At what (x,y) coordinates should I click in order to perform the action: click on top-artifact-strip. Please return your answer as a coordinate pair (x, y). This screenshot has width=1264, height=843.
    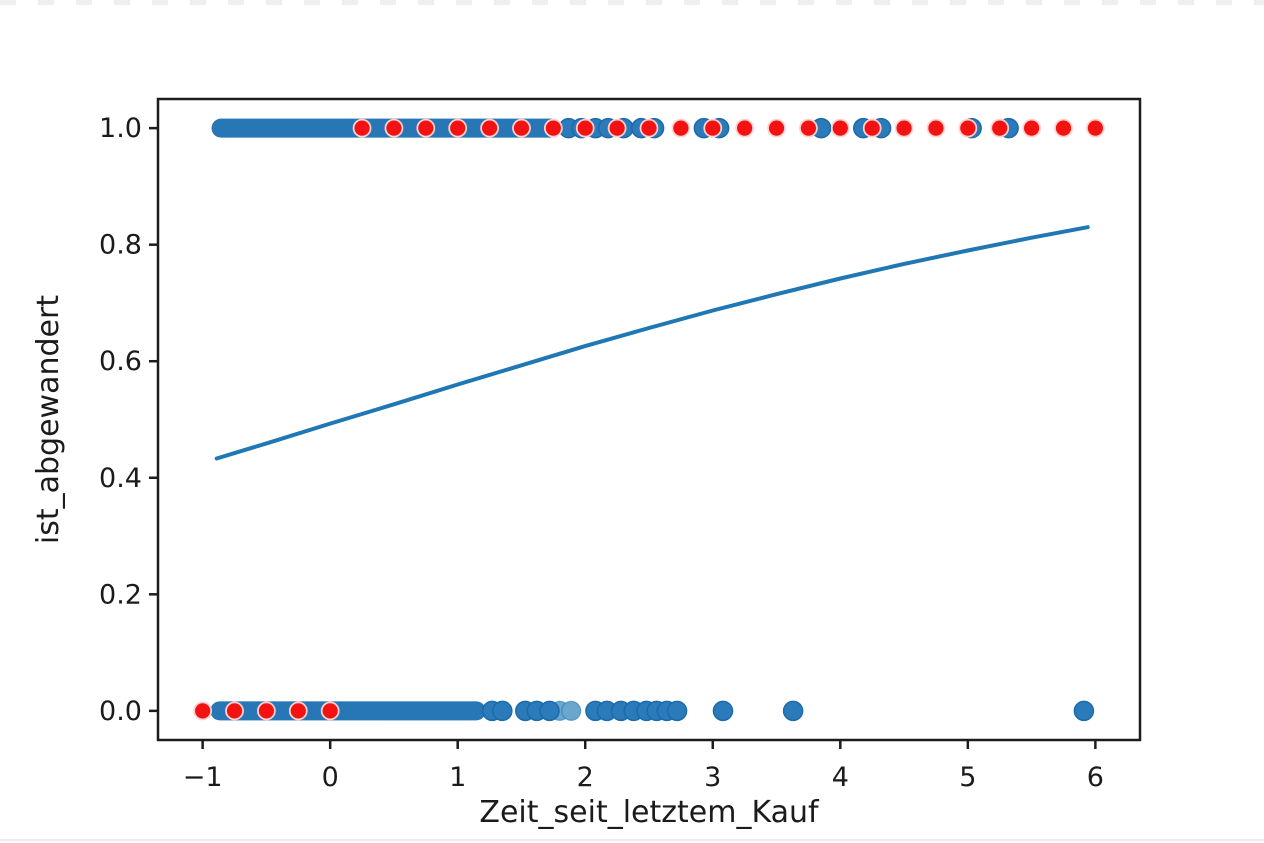
    Looking at the image, I should click on (632, 2).